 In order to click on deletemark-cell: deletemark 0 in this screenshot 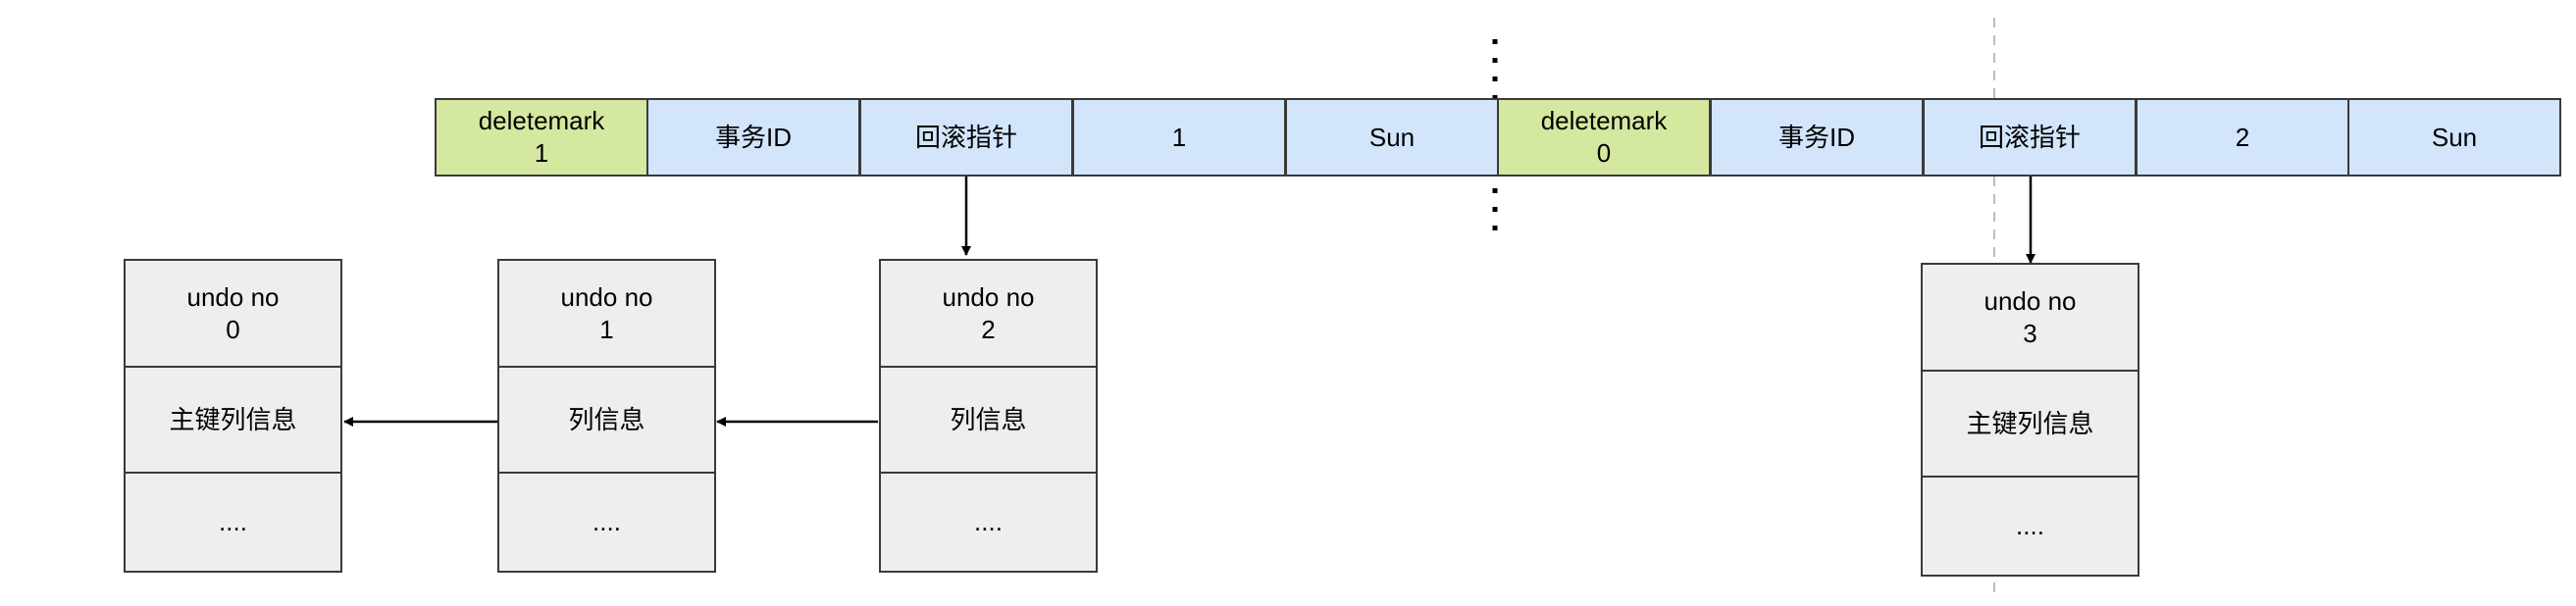, I will do `click(1604, 137)`.